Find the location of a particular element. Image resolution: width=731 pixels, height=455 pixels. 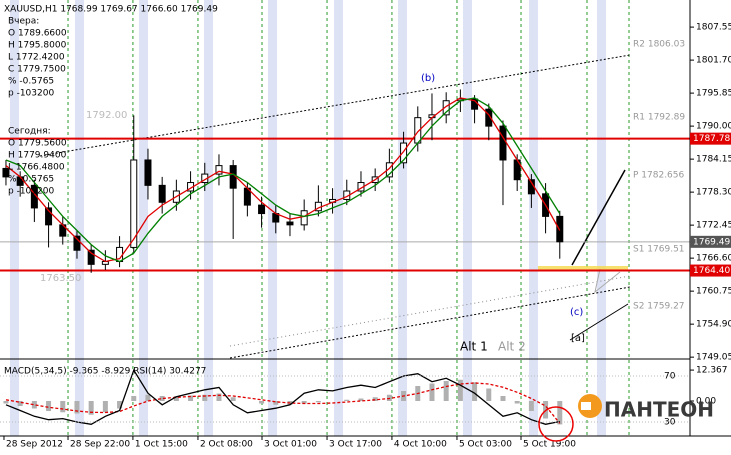

logo-mark-cut is located at coordinates (586, 406).